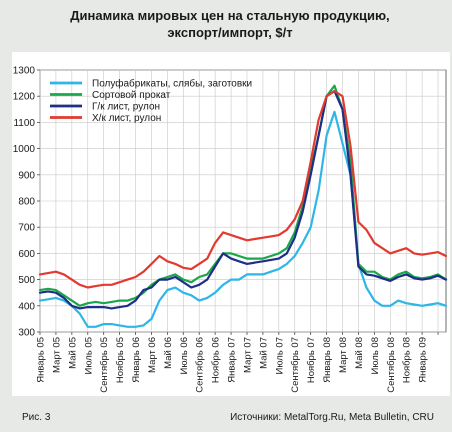 This screenshot has width=452, height=432. Describe the element at coordinates (343, 355) in the screenshot. I see `x-tick-label: Март 08` at that location.